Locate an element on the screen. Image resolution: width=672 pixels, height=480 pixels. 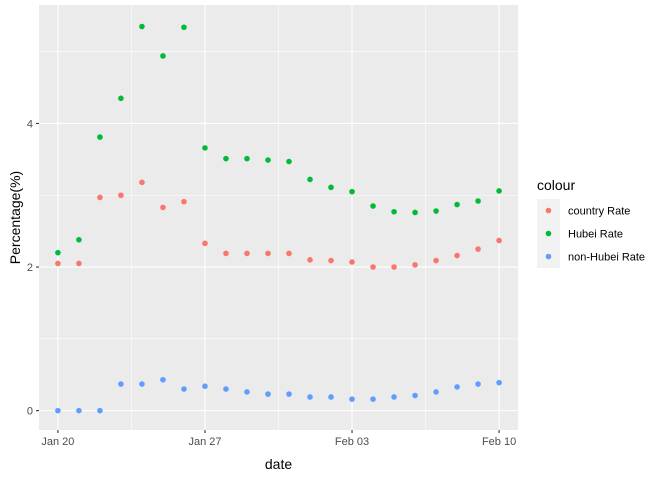
y-tick-label: 0 is located at coordinates (30, 412).